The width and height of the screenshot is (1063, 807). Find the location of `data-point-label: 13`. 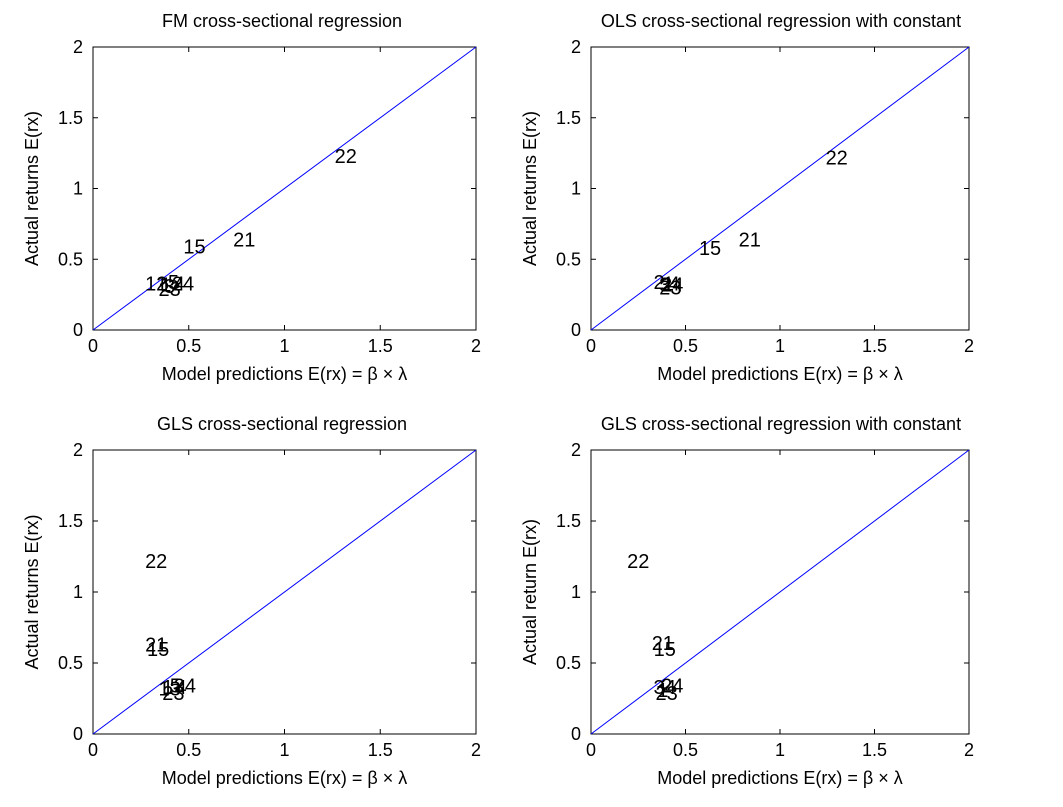

data-point-label: 13 is located at coordinates (169, 690).